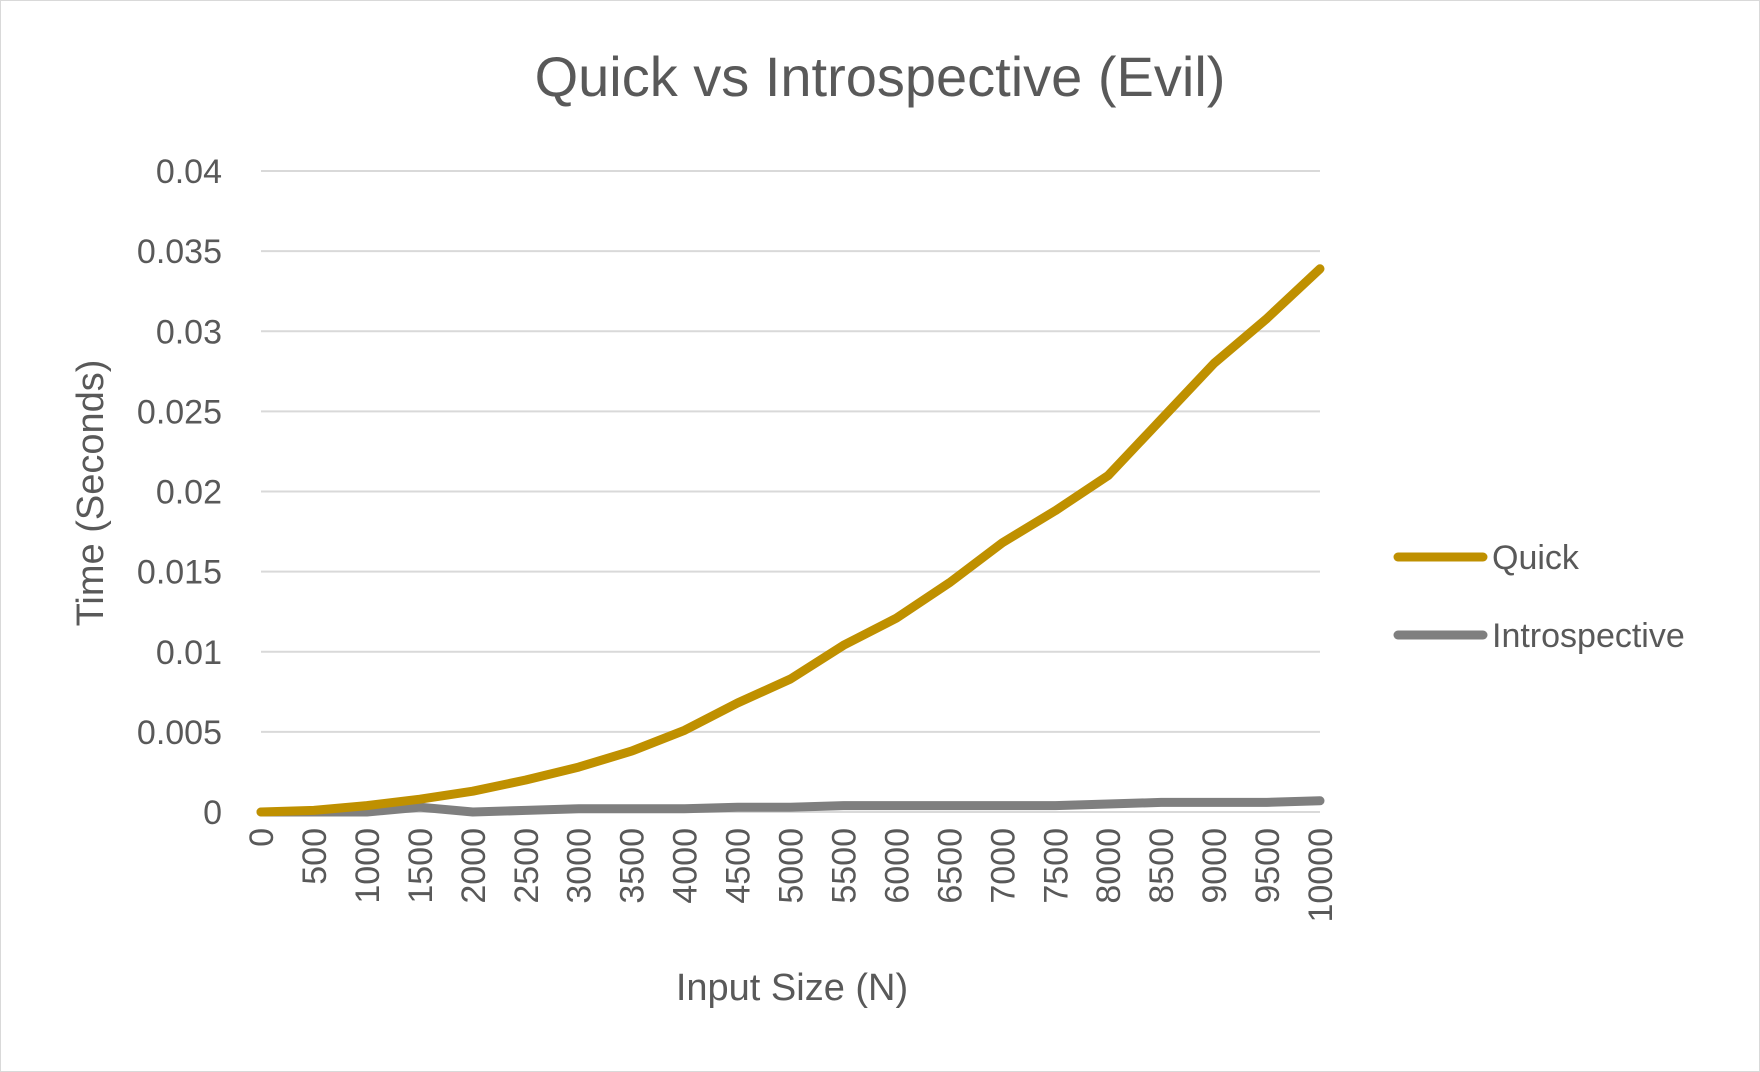 The width and height of the screenshot is (1760, 1072). Describe the element at coordinates (792, 866) in the screenshot. I see `x-tick-label: 5000` at that location.